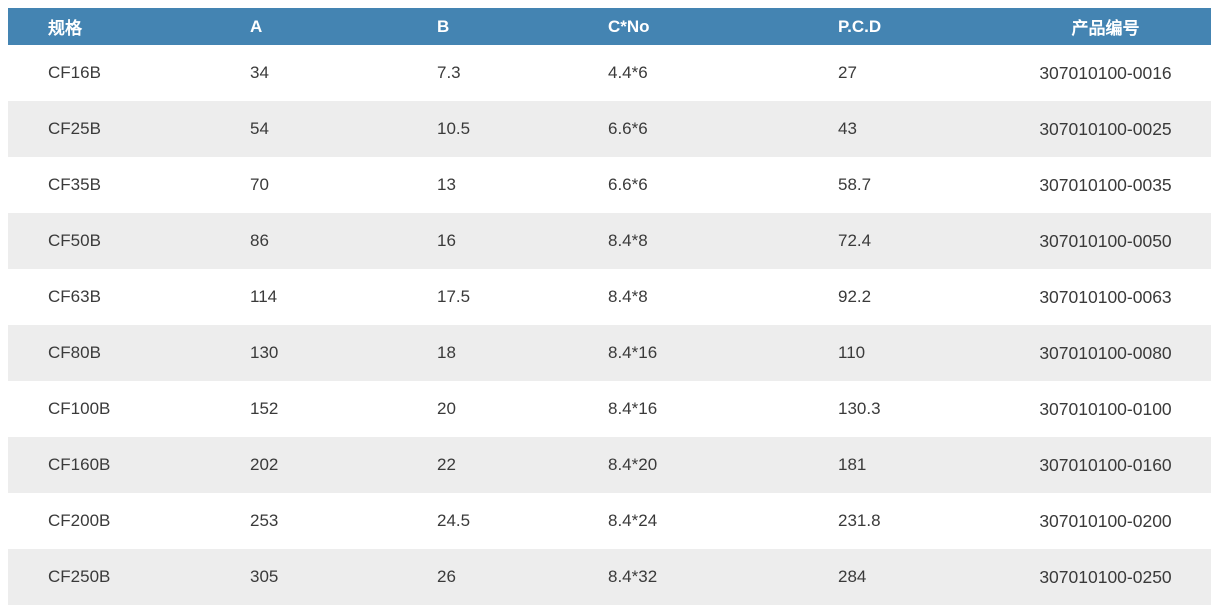  What do you see at coordinates (259, 72) in the screenshot?
I see `cell-a: 34` at bounding box center [259, 72].